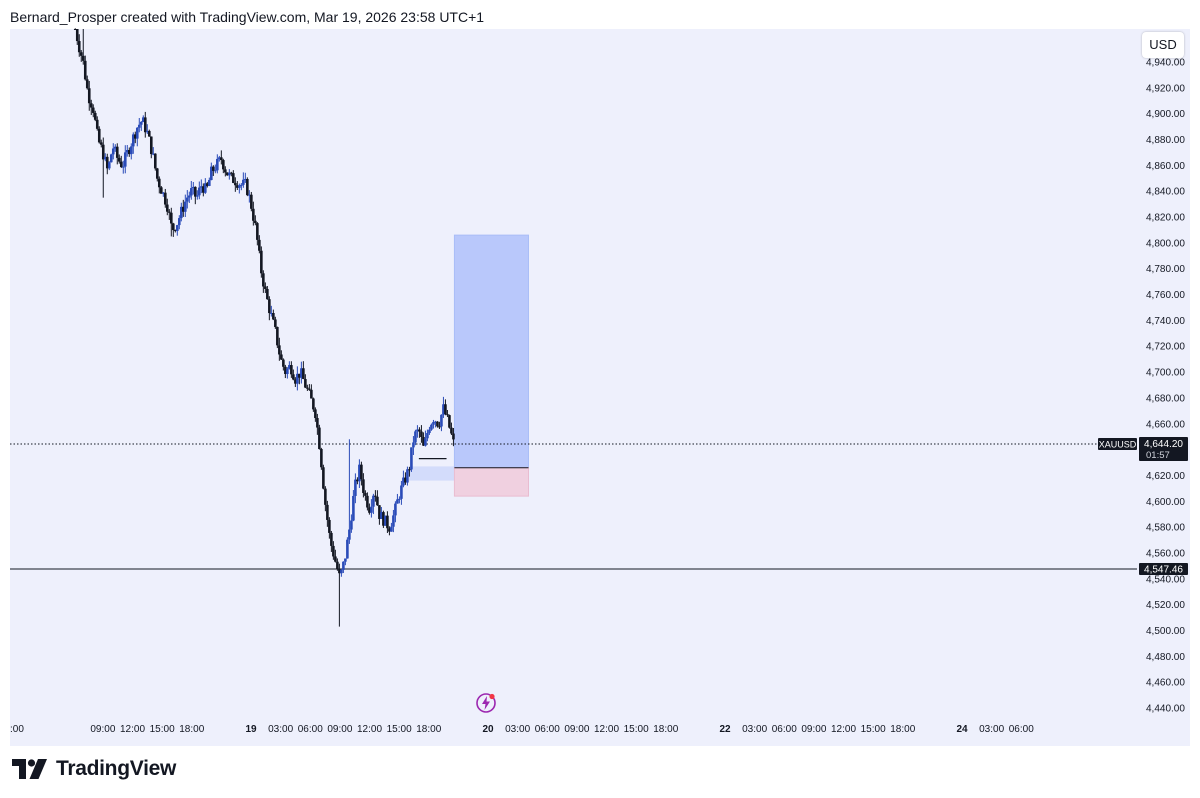 The width and height of the screenshot is (1200, 798). I want to click on countdown-label: 01:57, so click(1158, 455).